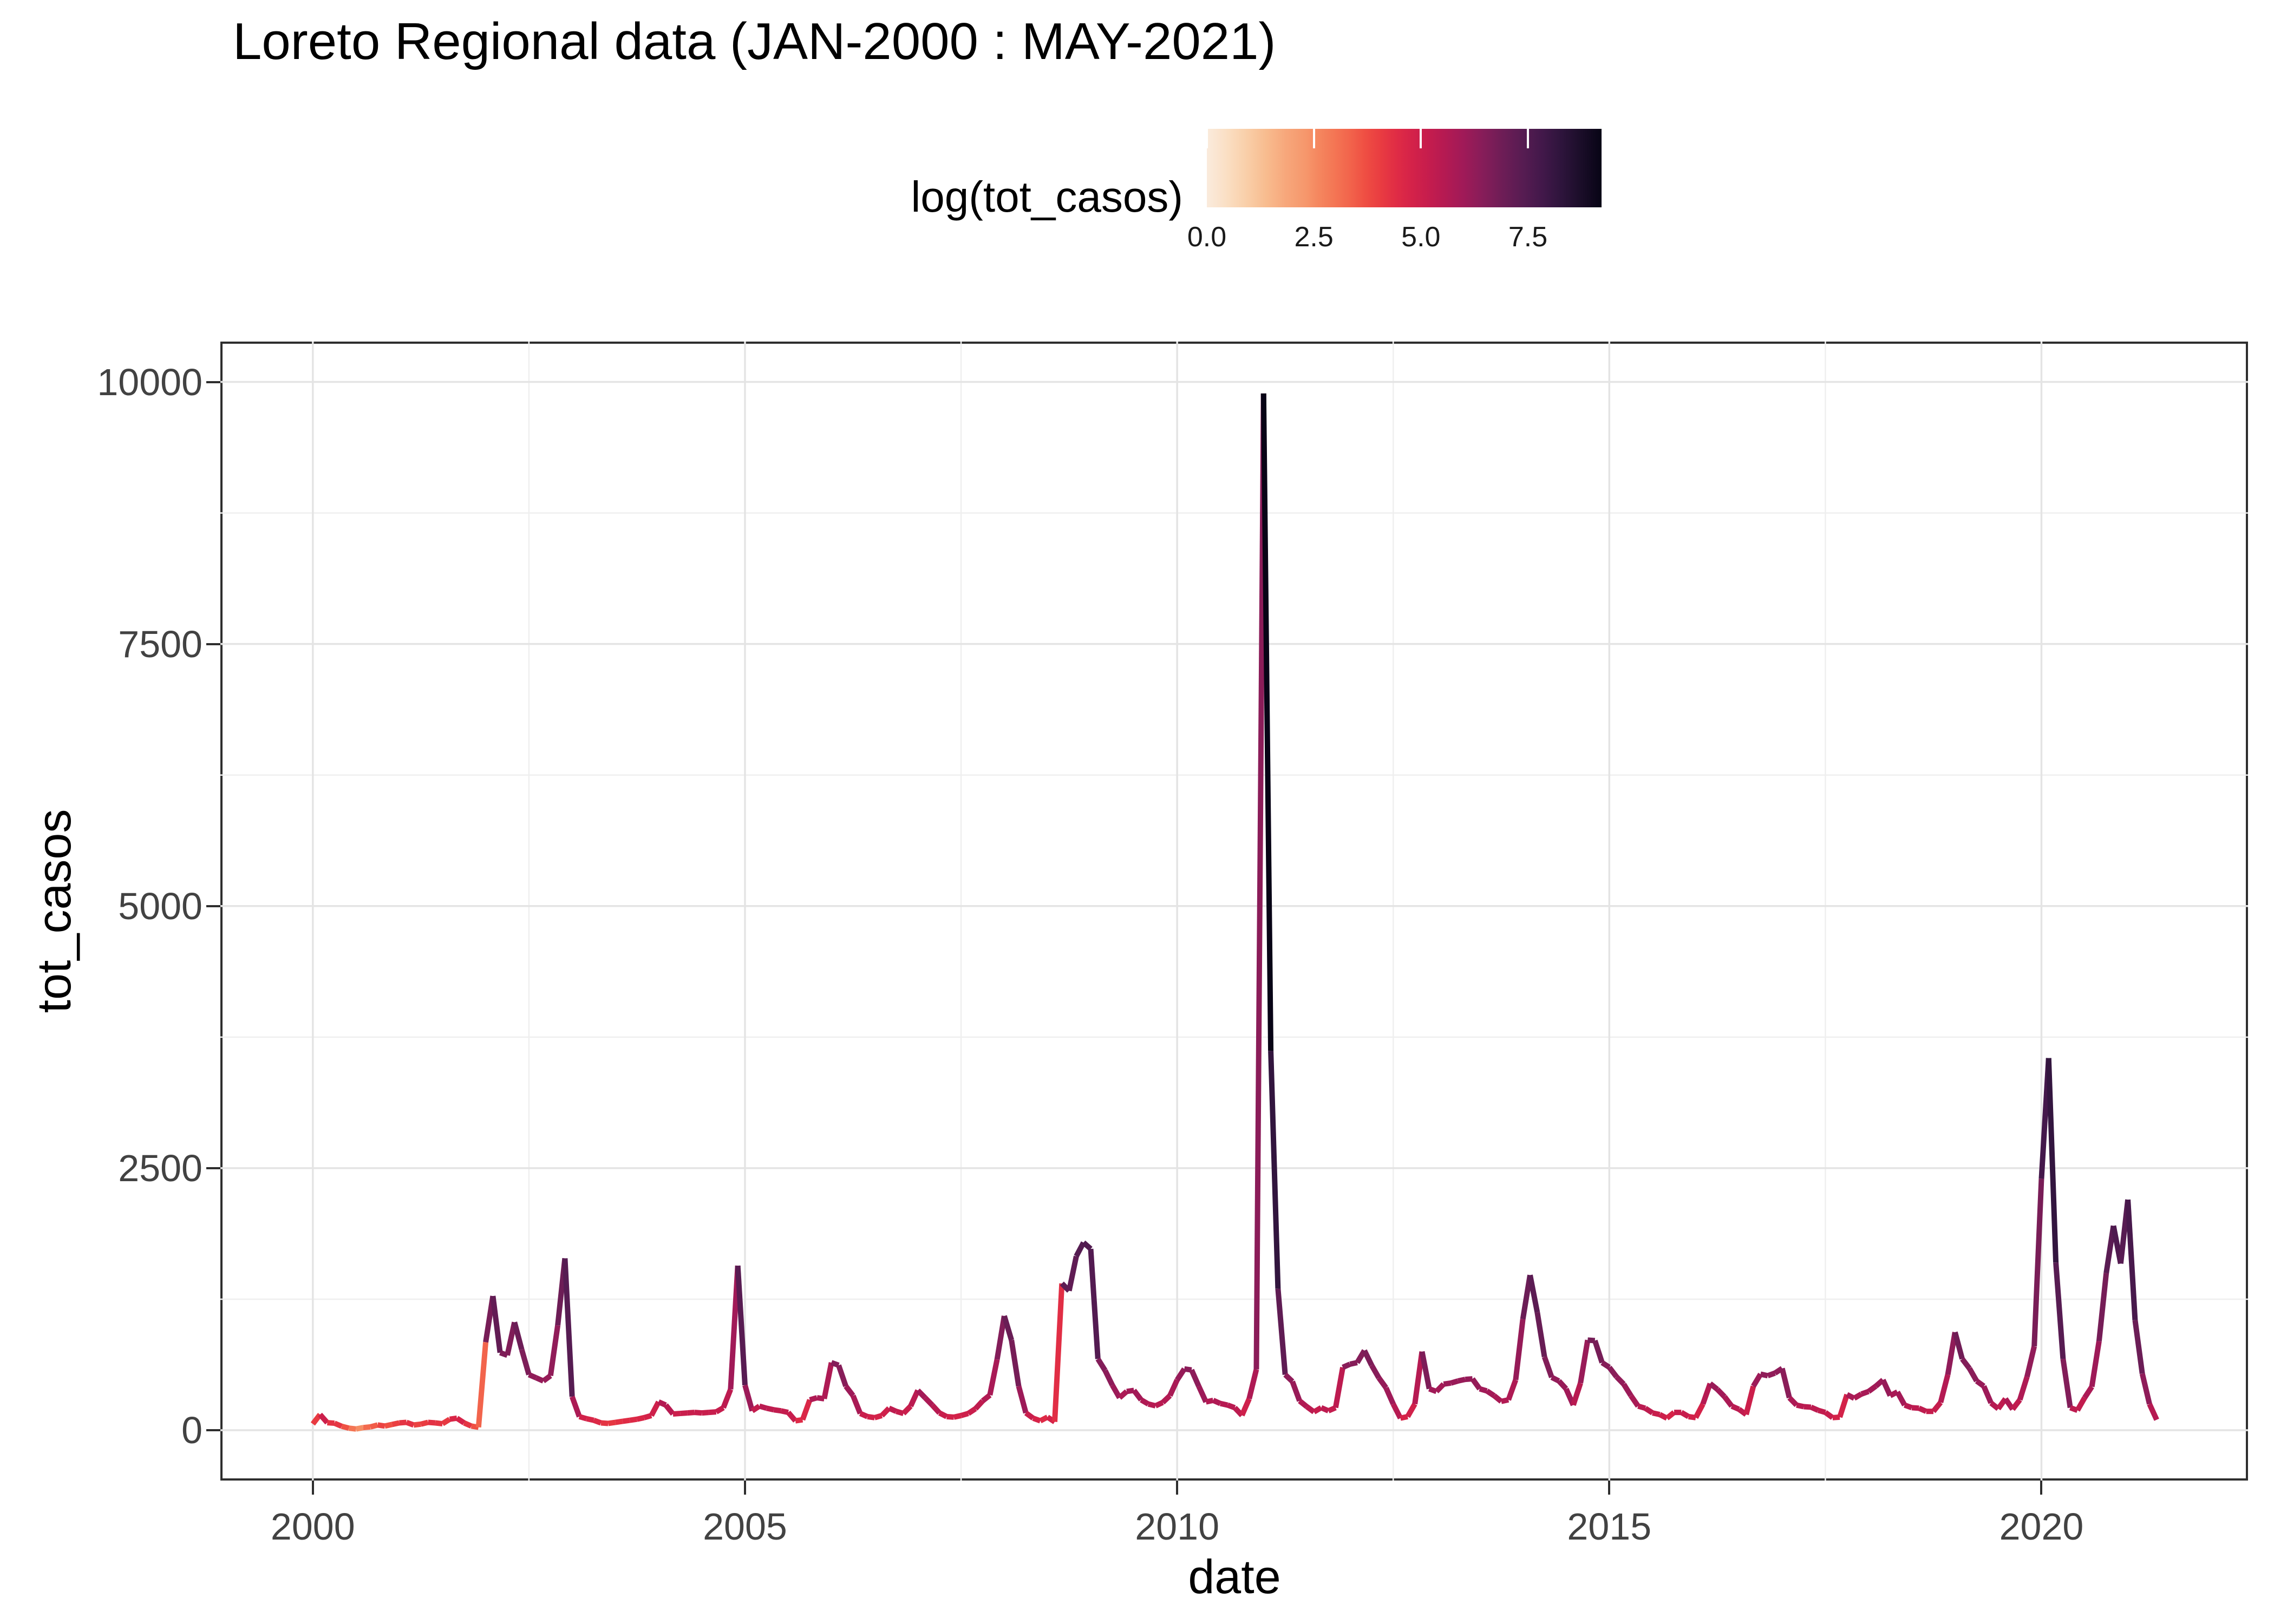  What do you see at coordinates (213, 644) in the screenshot?
I see `y-tick-mark` at bounding box center [213, 644].